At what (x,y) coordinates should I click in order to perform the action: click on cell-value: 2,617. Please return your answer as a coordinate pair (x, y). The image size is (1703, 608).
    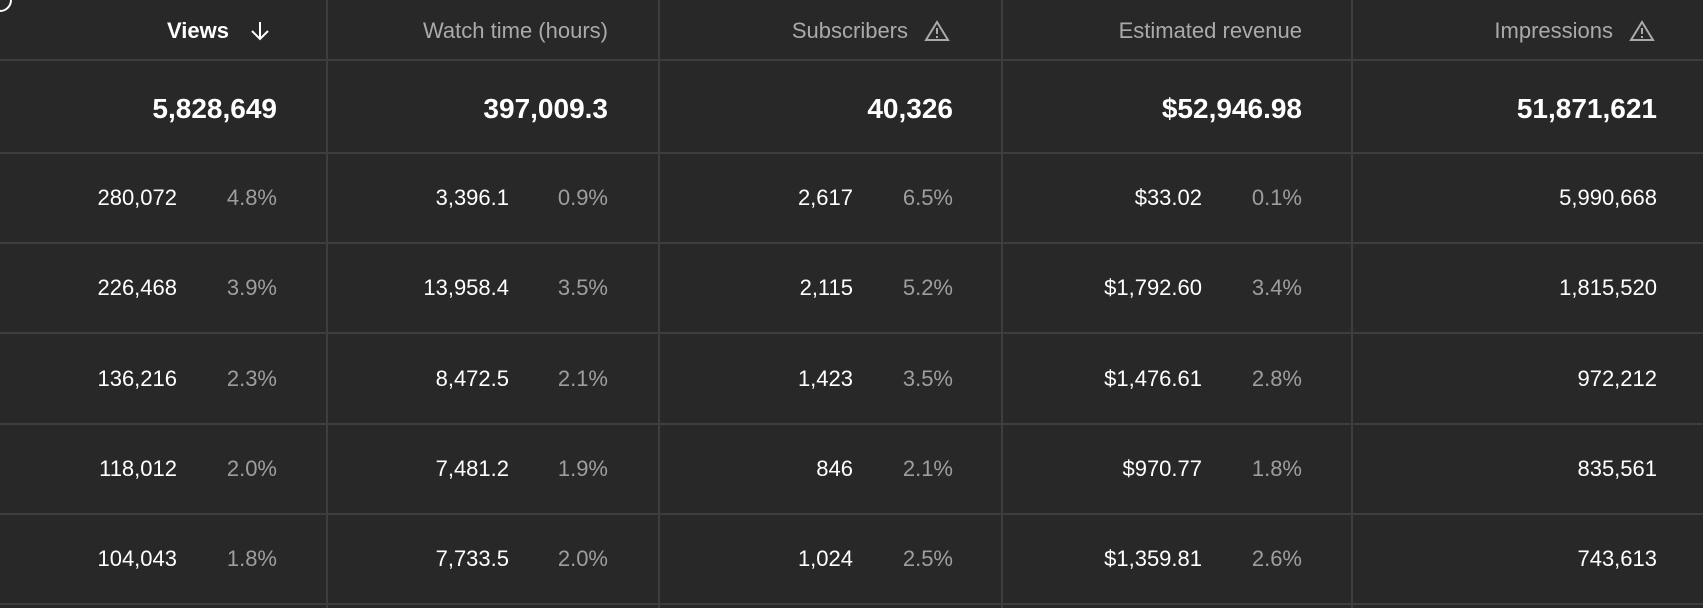
    Looking at the image, I should click on (825, 197).